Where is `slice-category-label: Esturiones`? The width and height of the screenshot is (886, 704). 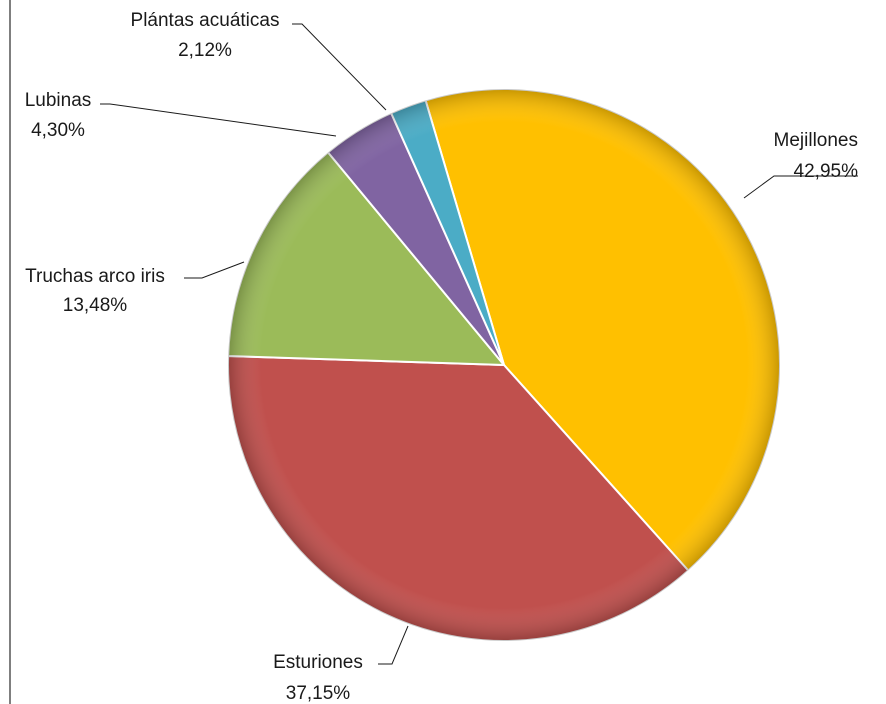
slice-category-label: Esturiones is located at coordinates (318, 662).